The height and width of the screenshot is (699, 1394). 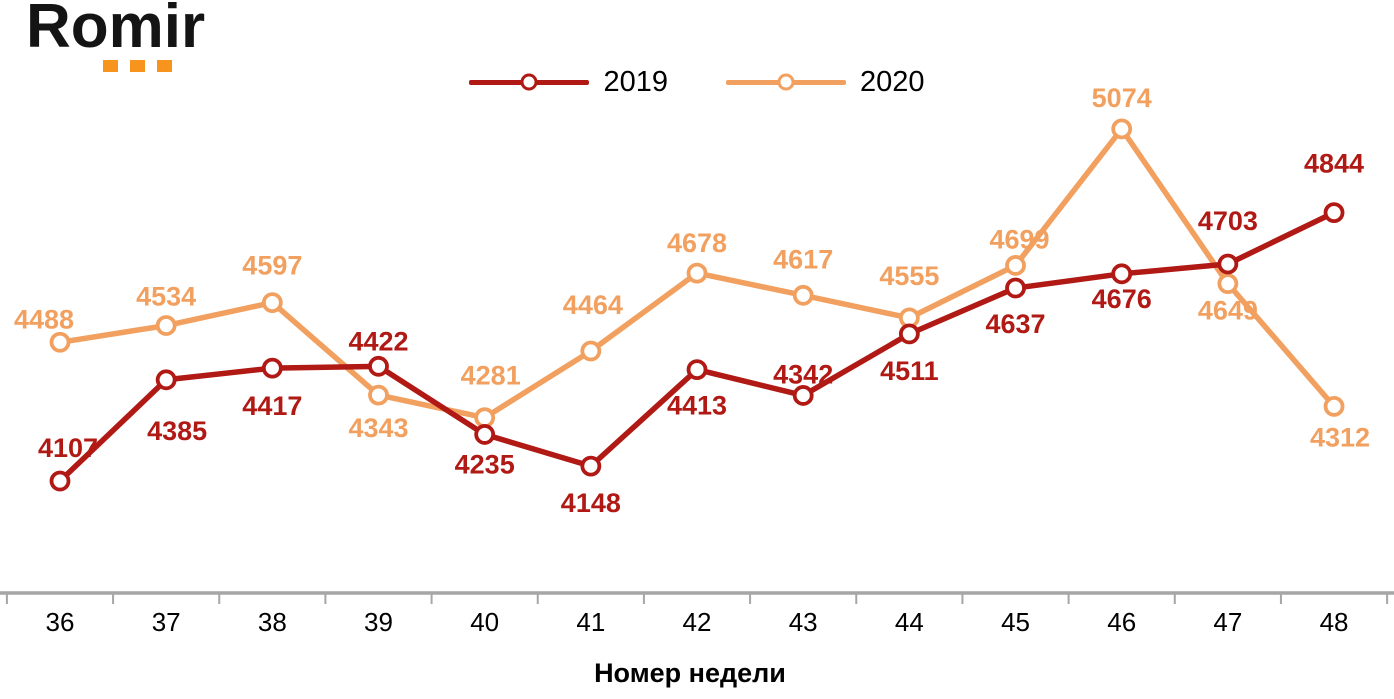 I want to click on series-2019-point-label: 4637, so click(x=1015, y=324).